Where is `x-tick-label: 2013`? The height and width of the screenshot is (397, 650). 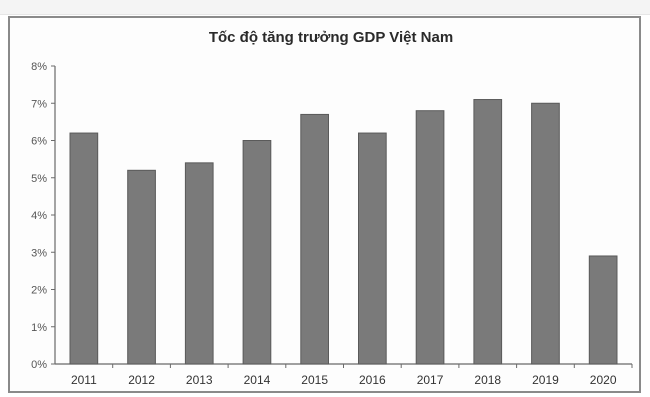 x-tick-label: 2013 is located at coordinates (199, 380).